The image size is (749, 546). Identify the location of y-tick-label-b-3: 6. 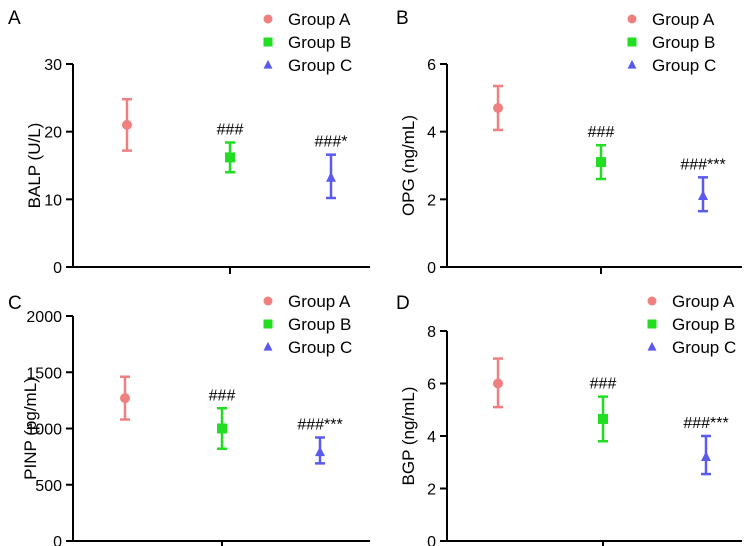
(431, 65).